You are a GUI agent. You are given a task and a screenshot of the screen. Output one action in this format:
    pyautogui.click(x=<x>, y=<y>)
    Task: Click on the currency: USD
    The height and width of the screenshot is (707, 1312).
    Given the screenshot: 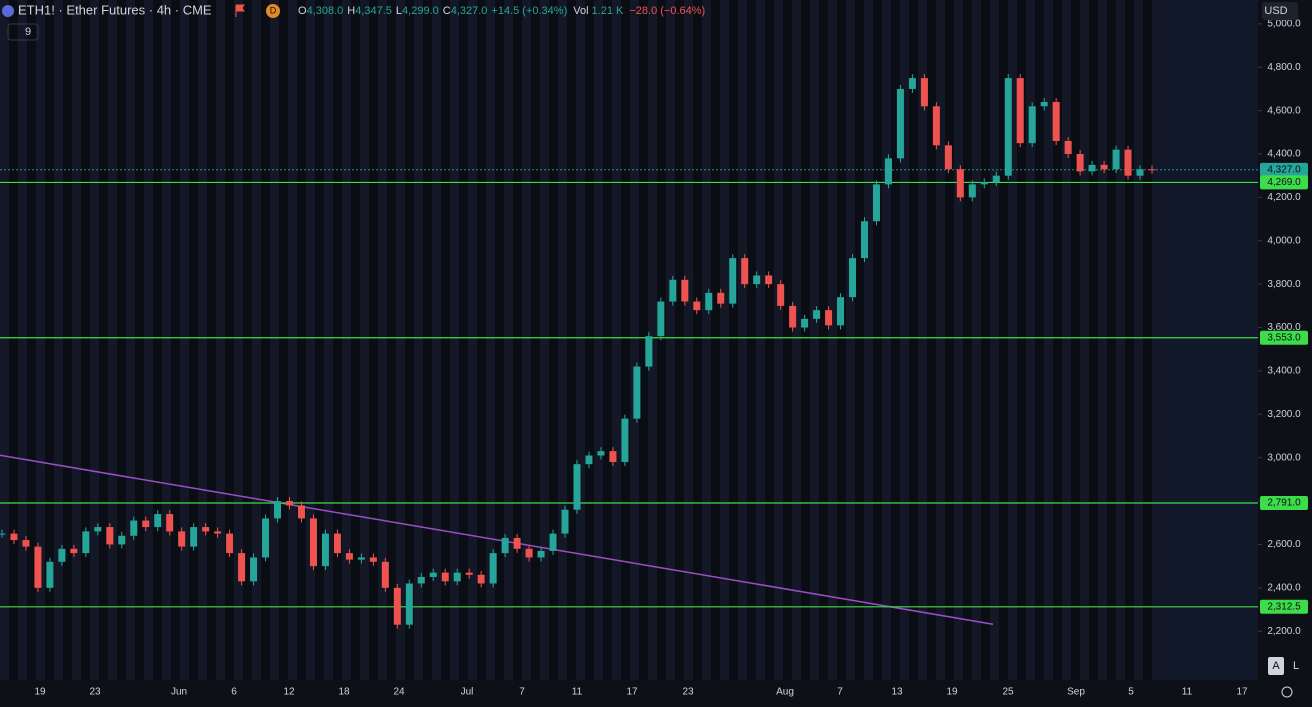 What is the action you would take?
    pyautogui.click(x=1275, y=11)
    